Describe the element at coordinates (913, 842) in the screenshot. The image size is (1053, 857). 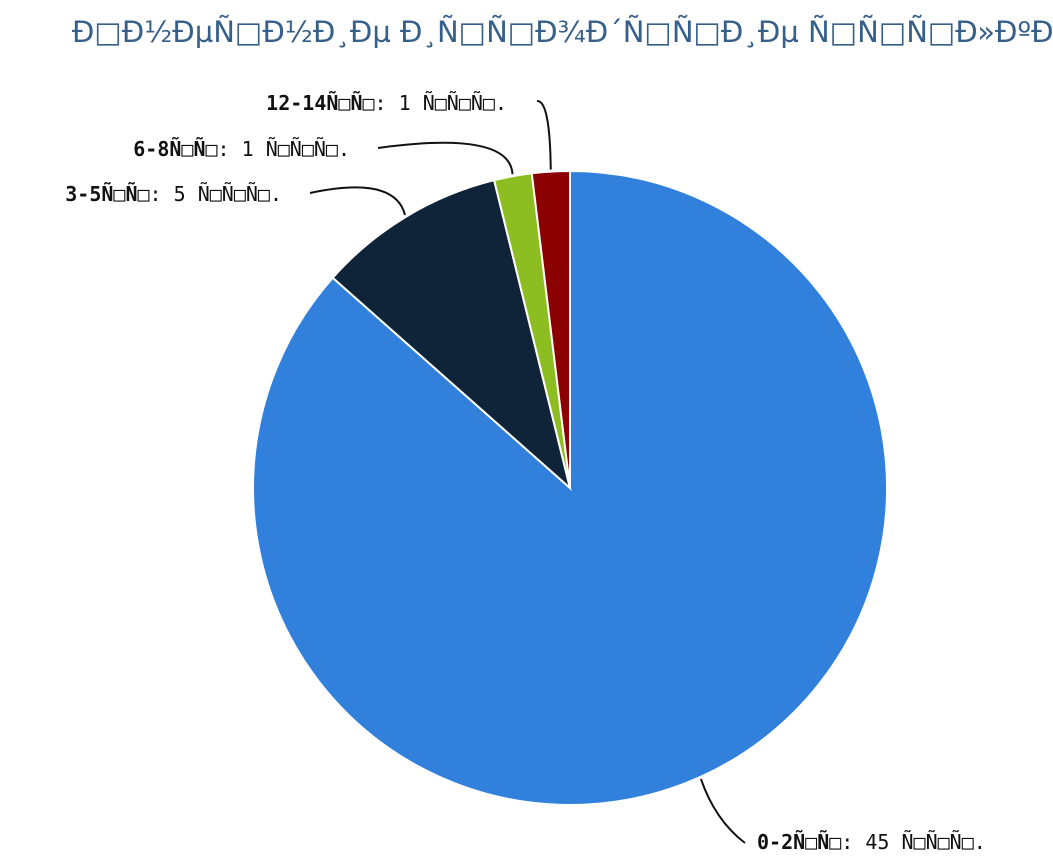
I see `slice-value: : 45 Ñ□Ñ□Ñ□.` at that location.